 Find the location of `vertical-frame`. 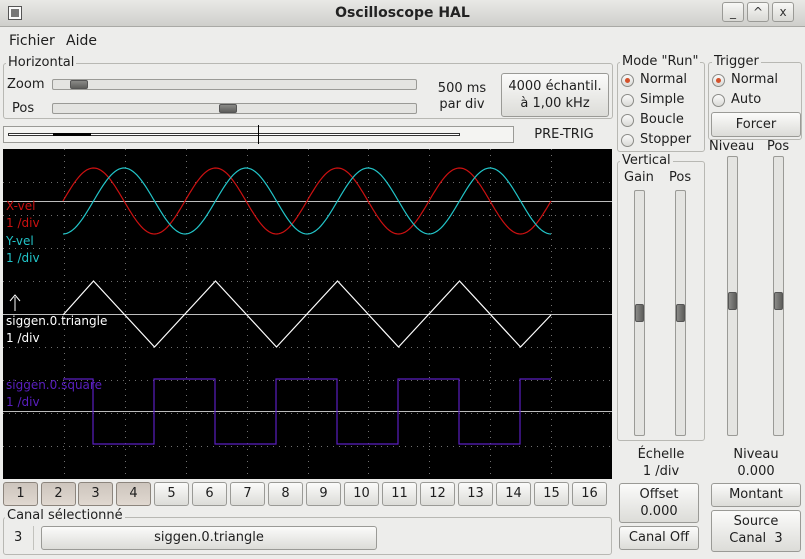

vertical-frame is located at coordinates (661, 301).